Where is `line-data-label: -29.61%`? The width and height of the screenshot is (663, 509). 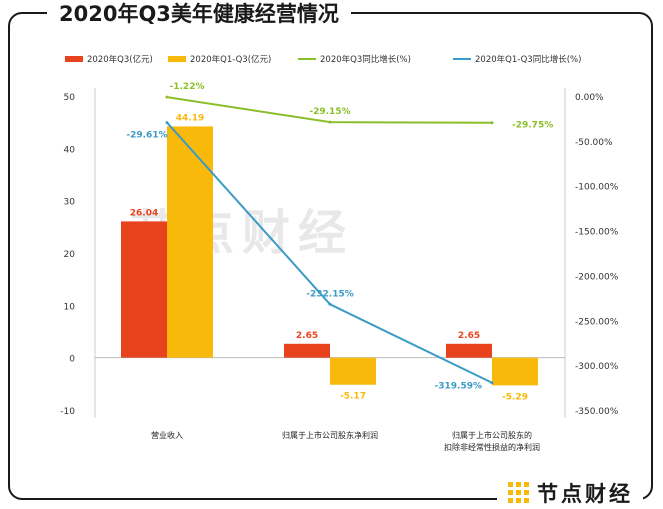
line-data-label: -29.61% is located at coordinates (146, 136).